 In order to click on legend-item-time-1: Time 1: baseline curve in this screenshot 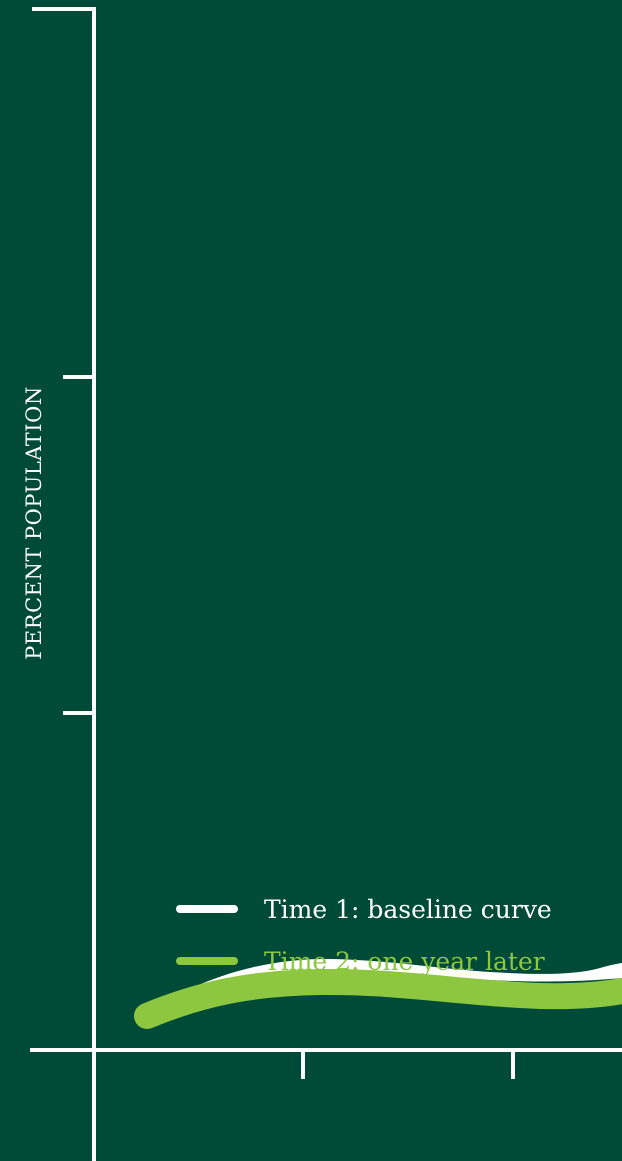, I will do `click(364, 909)`.